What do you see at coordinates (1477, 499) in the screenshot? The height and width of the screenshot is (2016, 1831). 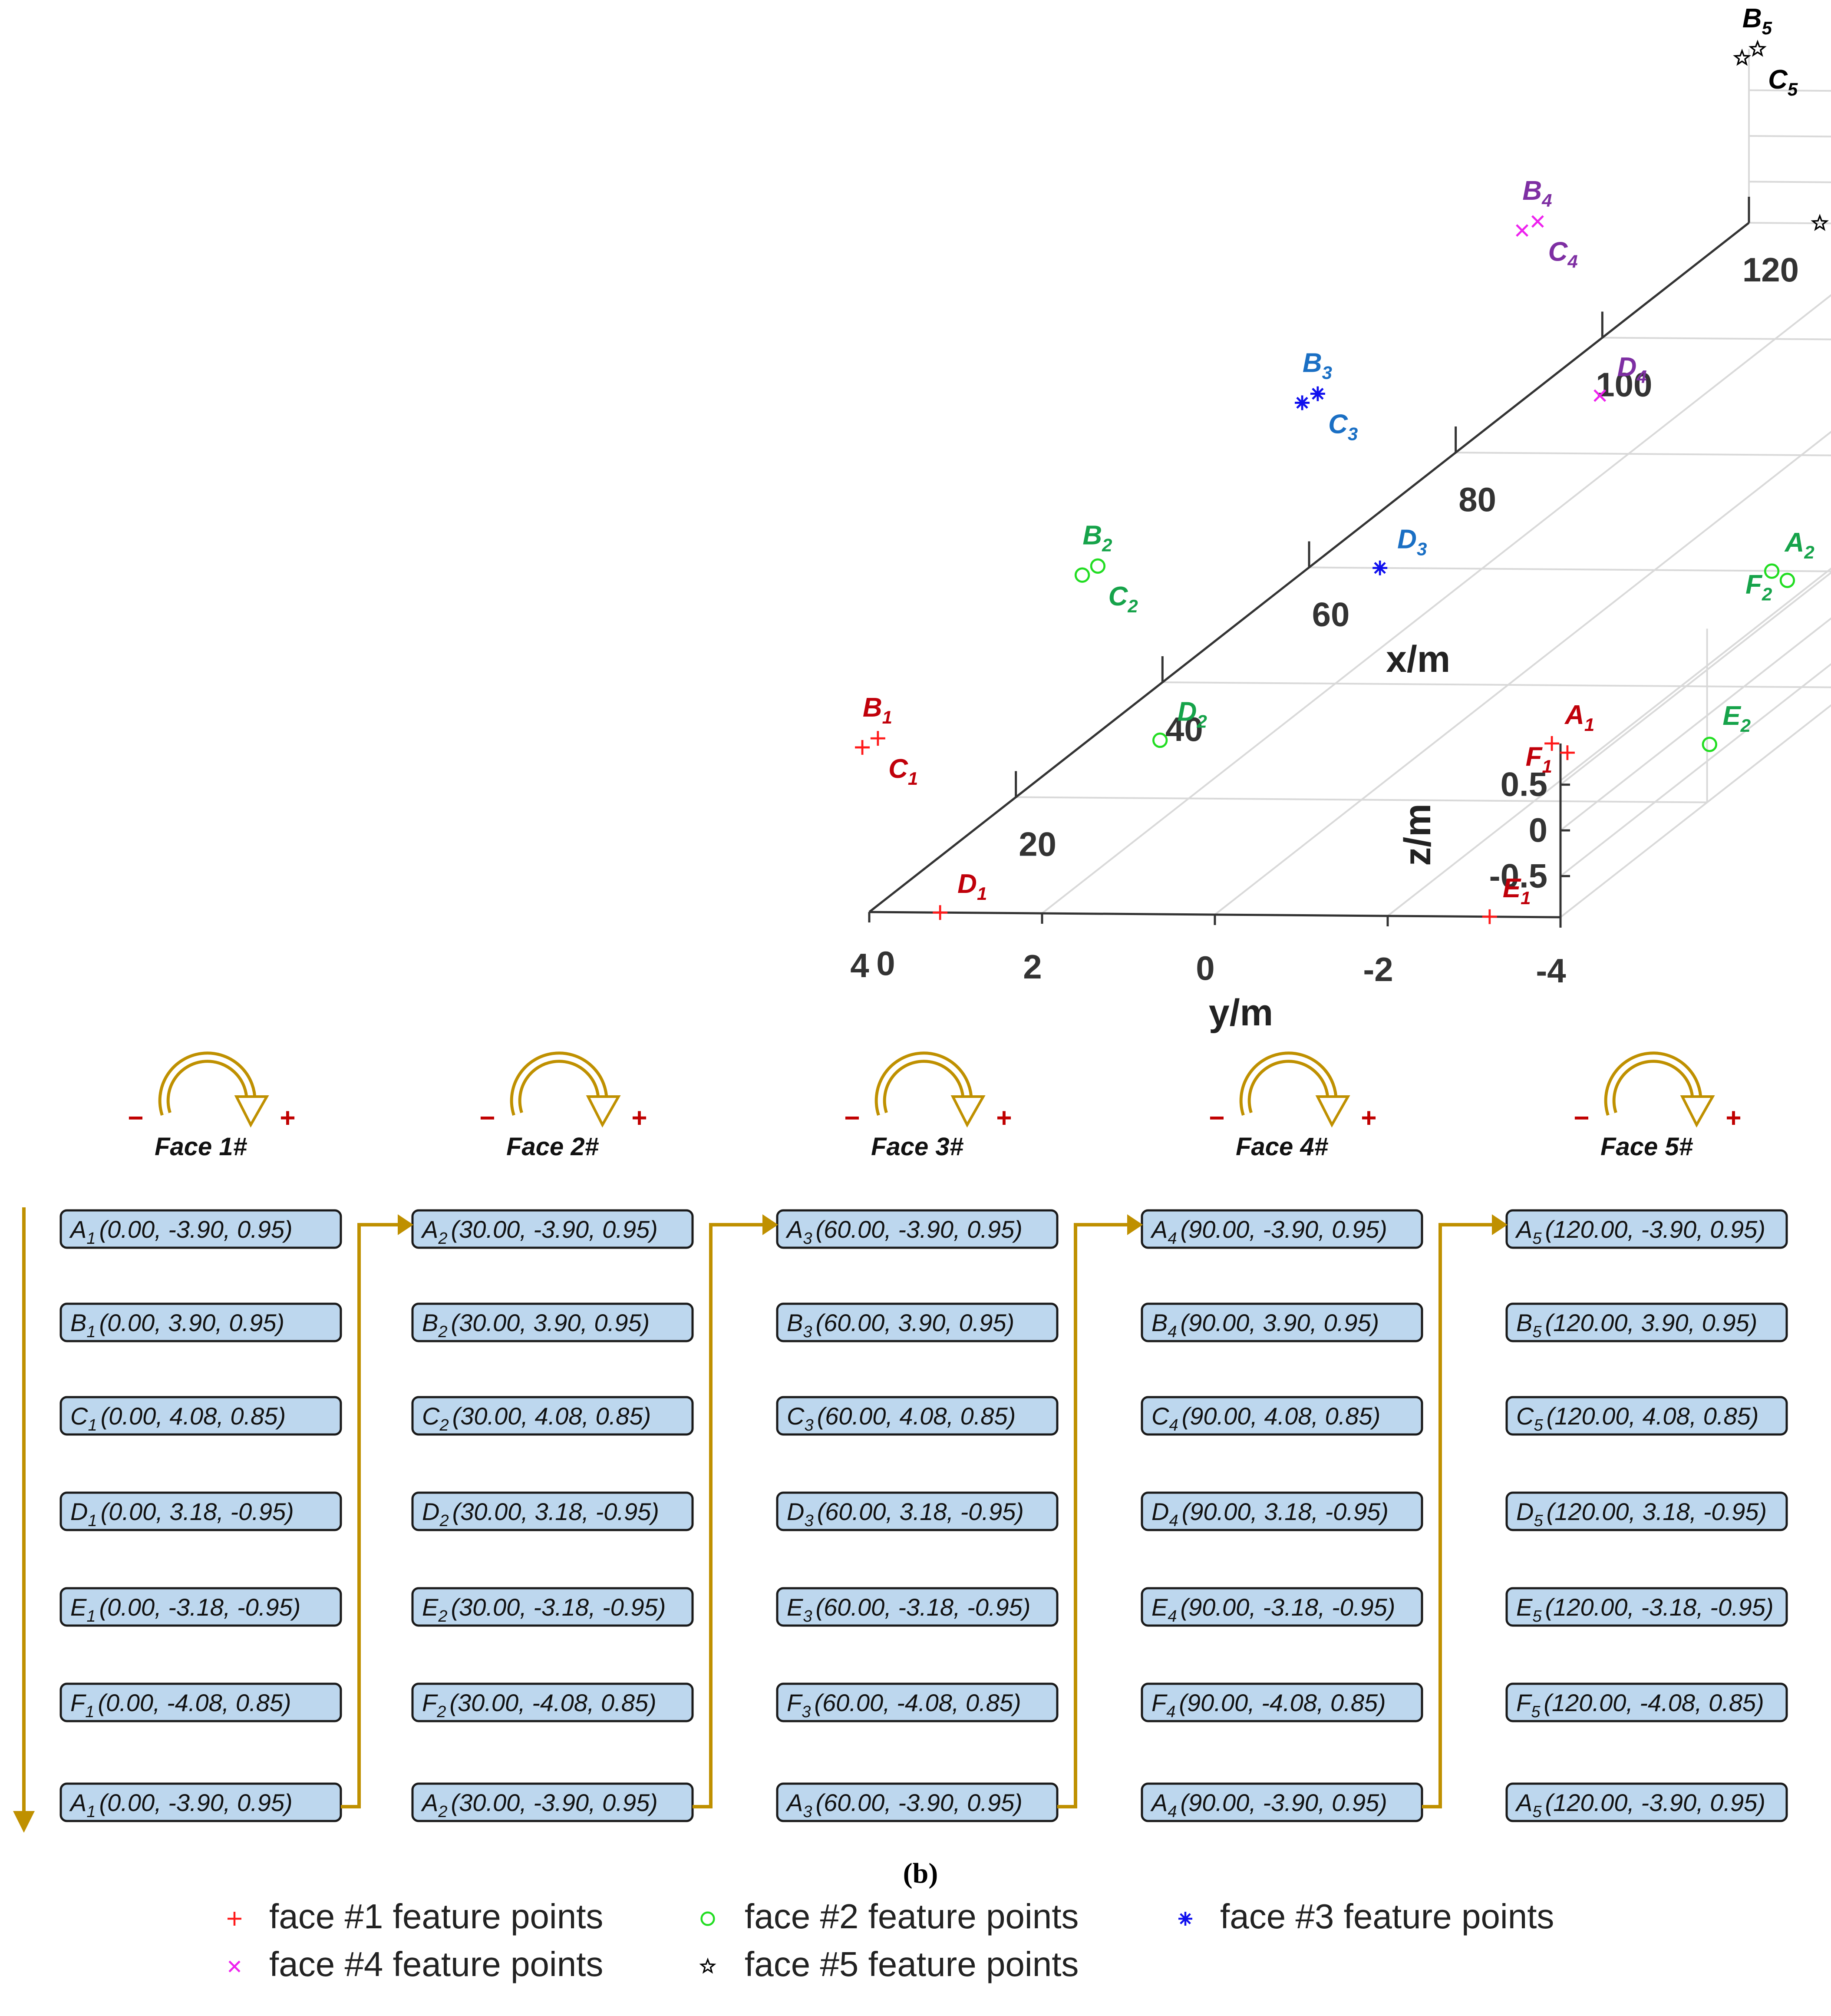 I see `x-tick-label: 80` at bounding box center [1477, 499].